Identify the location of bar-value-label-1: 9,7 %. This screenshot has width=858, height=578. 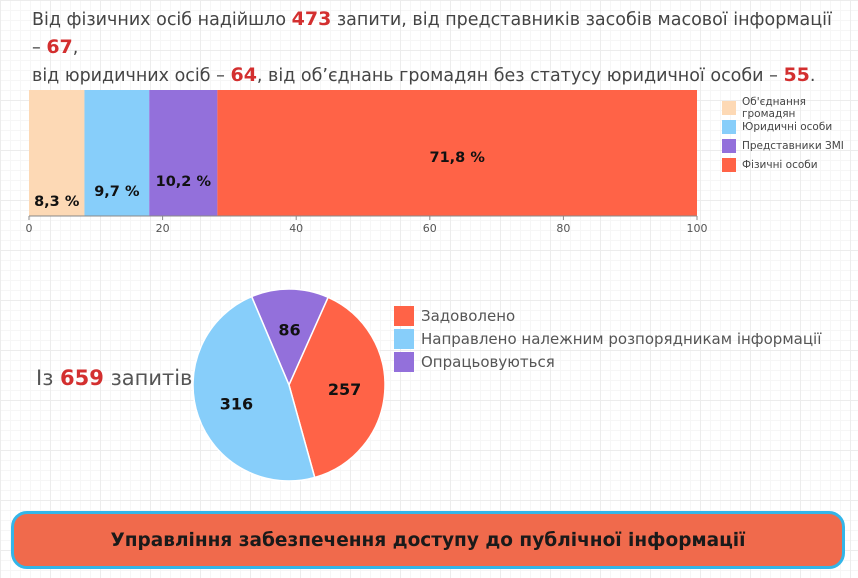
(117, 192).